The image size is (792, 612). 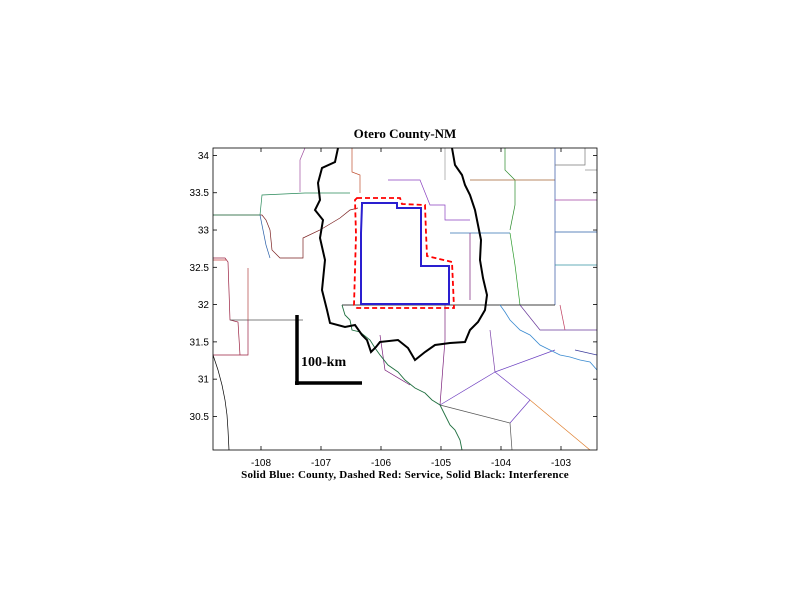 I want to click on international-border, so click(x=402, y=377).